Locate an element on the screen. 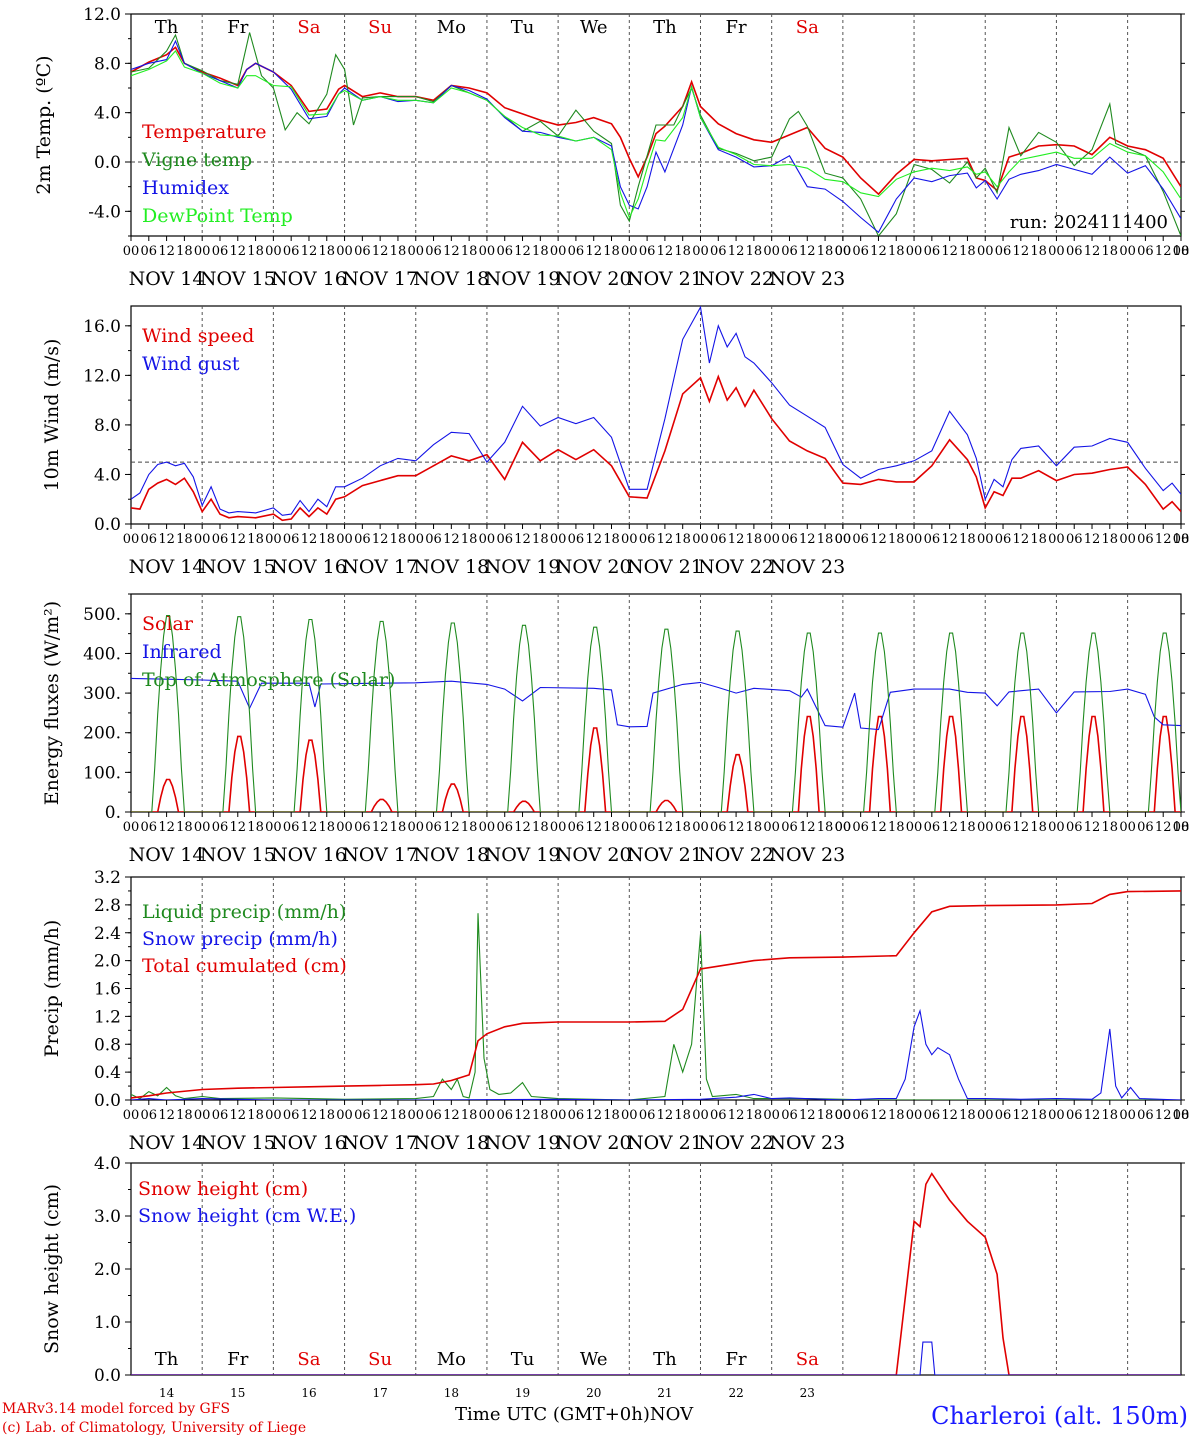 Image resolution: width=1194 pixels, height=1440 pixels. series-line-snow-height-cm-w-e is located at coordinates (656, 1358).